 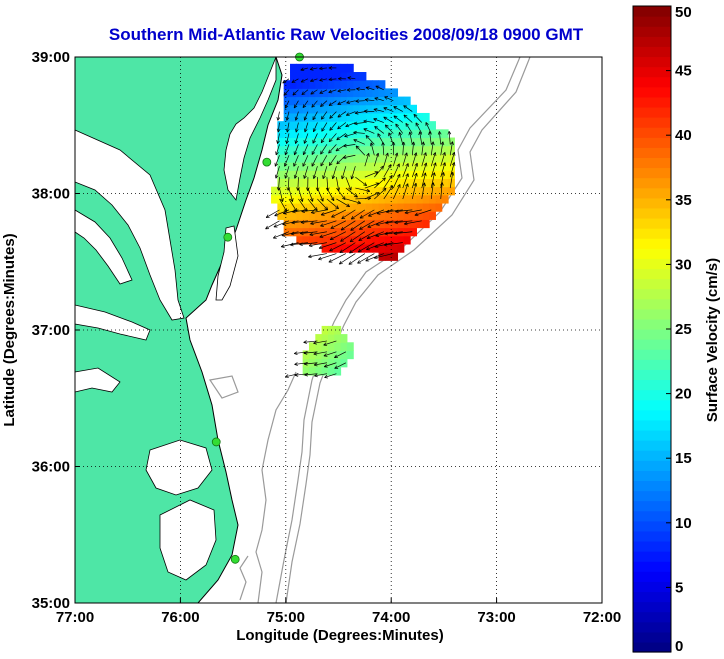 What do you see at coordinates (257, 308) in the screenshot?
I see `station-markers` at bounding box center [257, 308].